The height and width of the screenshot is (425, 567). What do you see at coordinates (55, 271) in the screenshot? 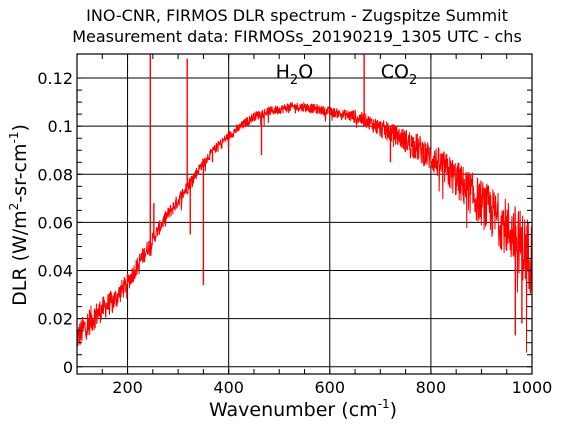
I see `y-tick-label: 0.04` at bounding box center [55, 271].